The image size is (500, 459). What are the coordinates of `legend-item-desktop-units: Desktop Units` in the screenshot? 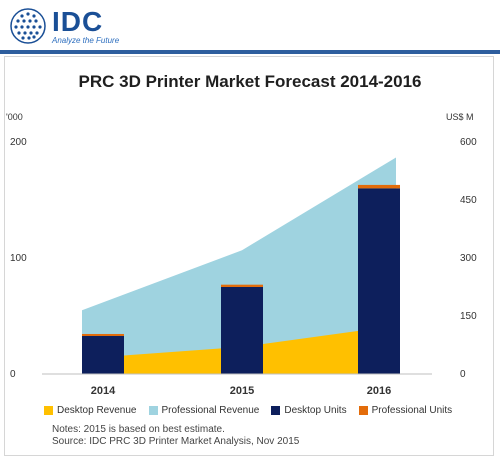 It's located at (309, 410).